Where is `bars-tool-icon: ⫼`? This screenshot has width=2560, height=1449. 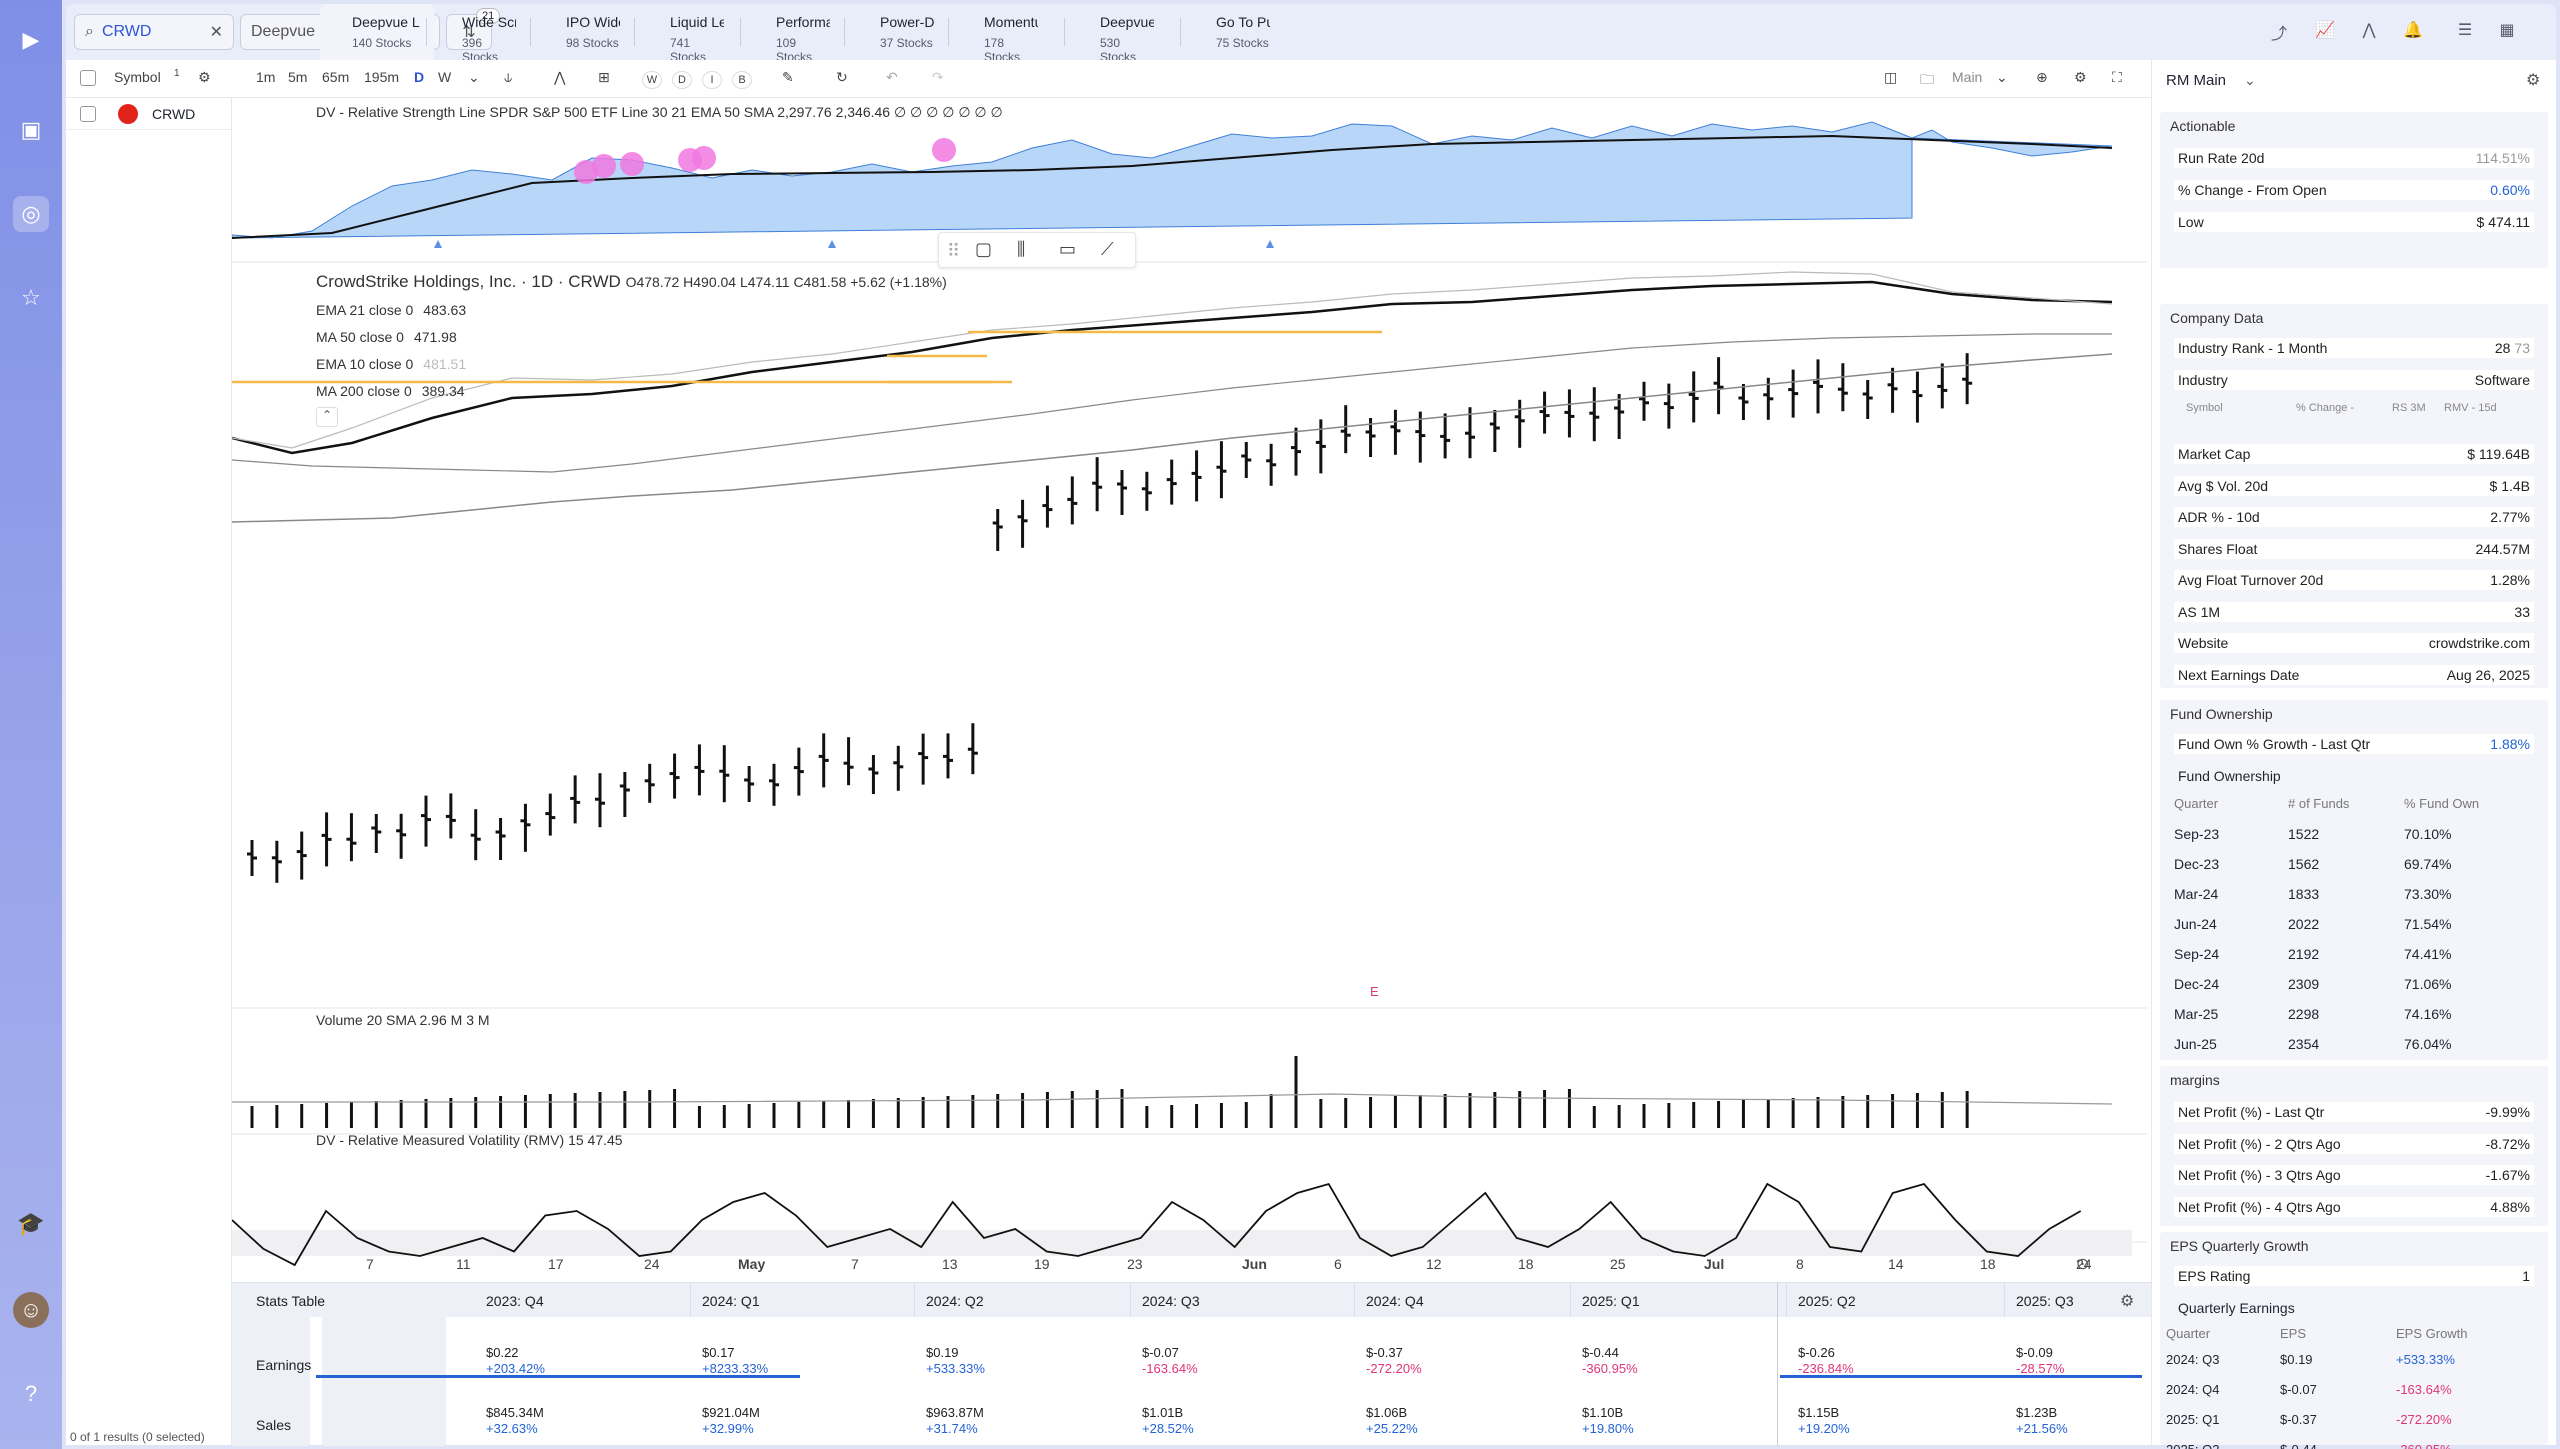 bars-tool-icon: ⫼ is located at coordinates (1021, 249).